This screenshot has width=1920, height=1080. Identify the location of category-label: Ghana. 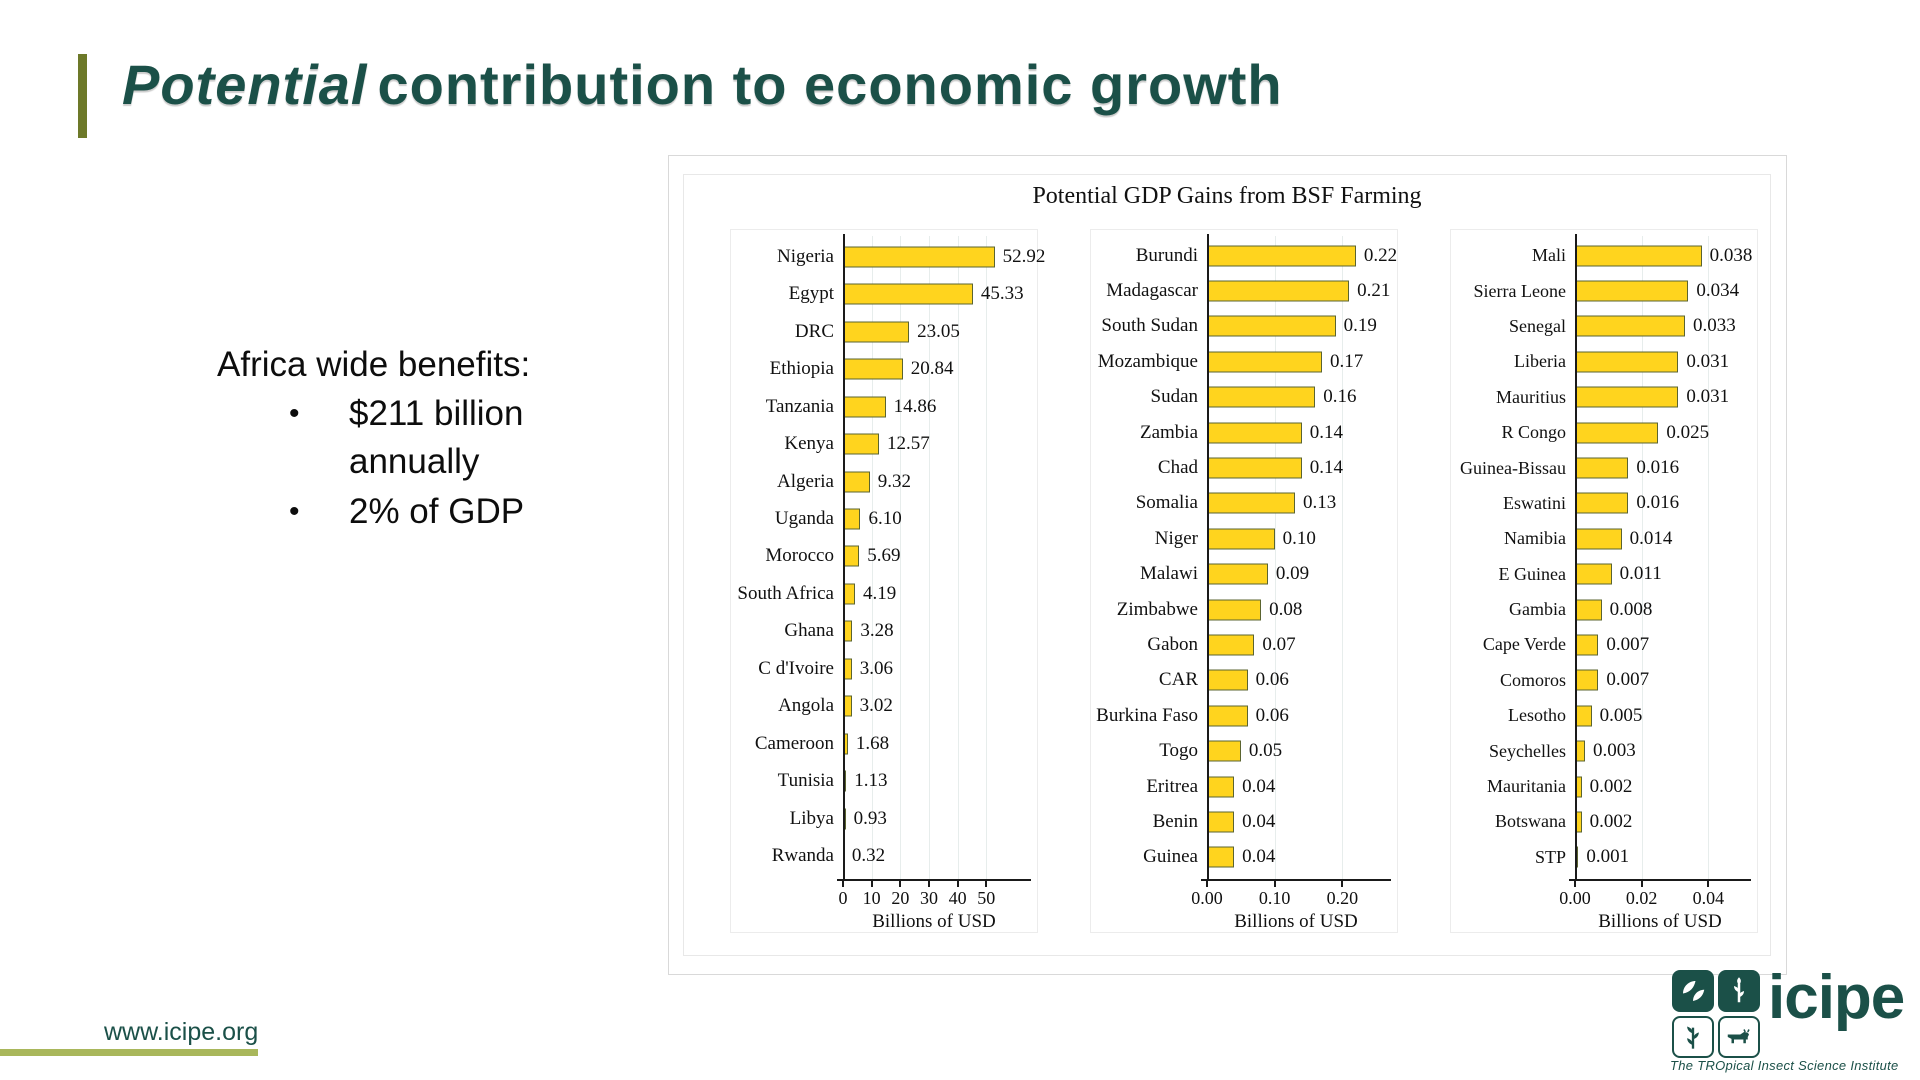
(809, 631).